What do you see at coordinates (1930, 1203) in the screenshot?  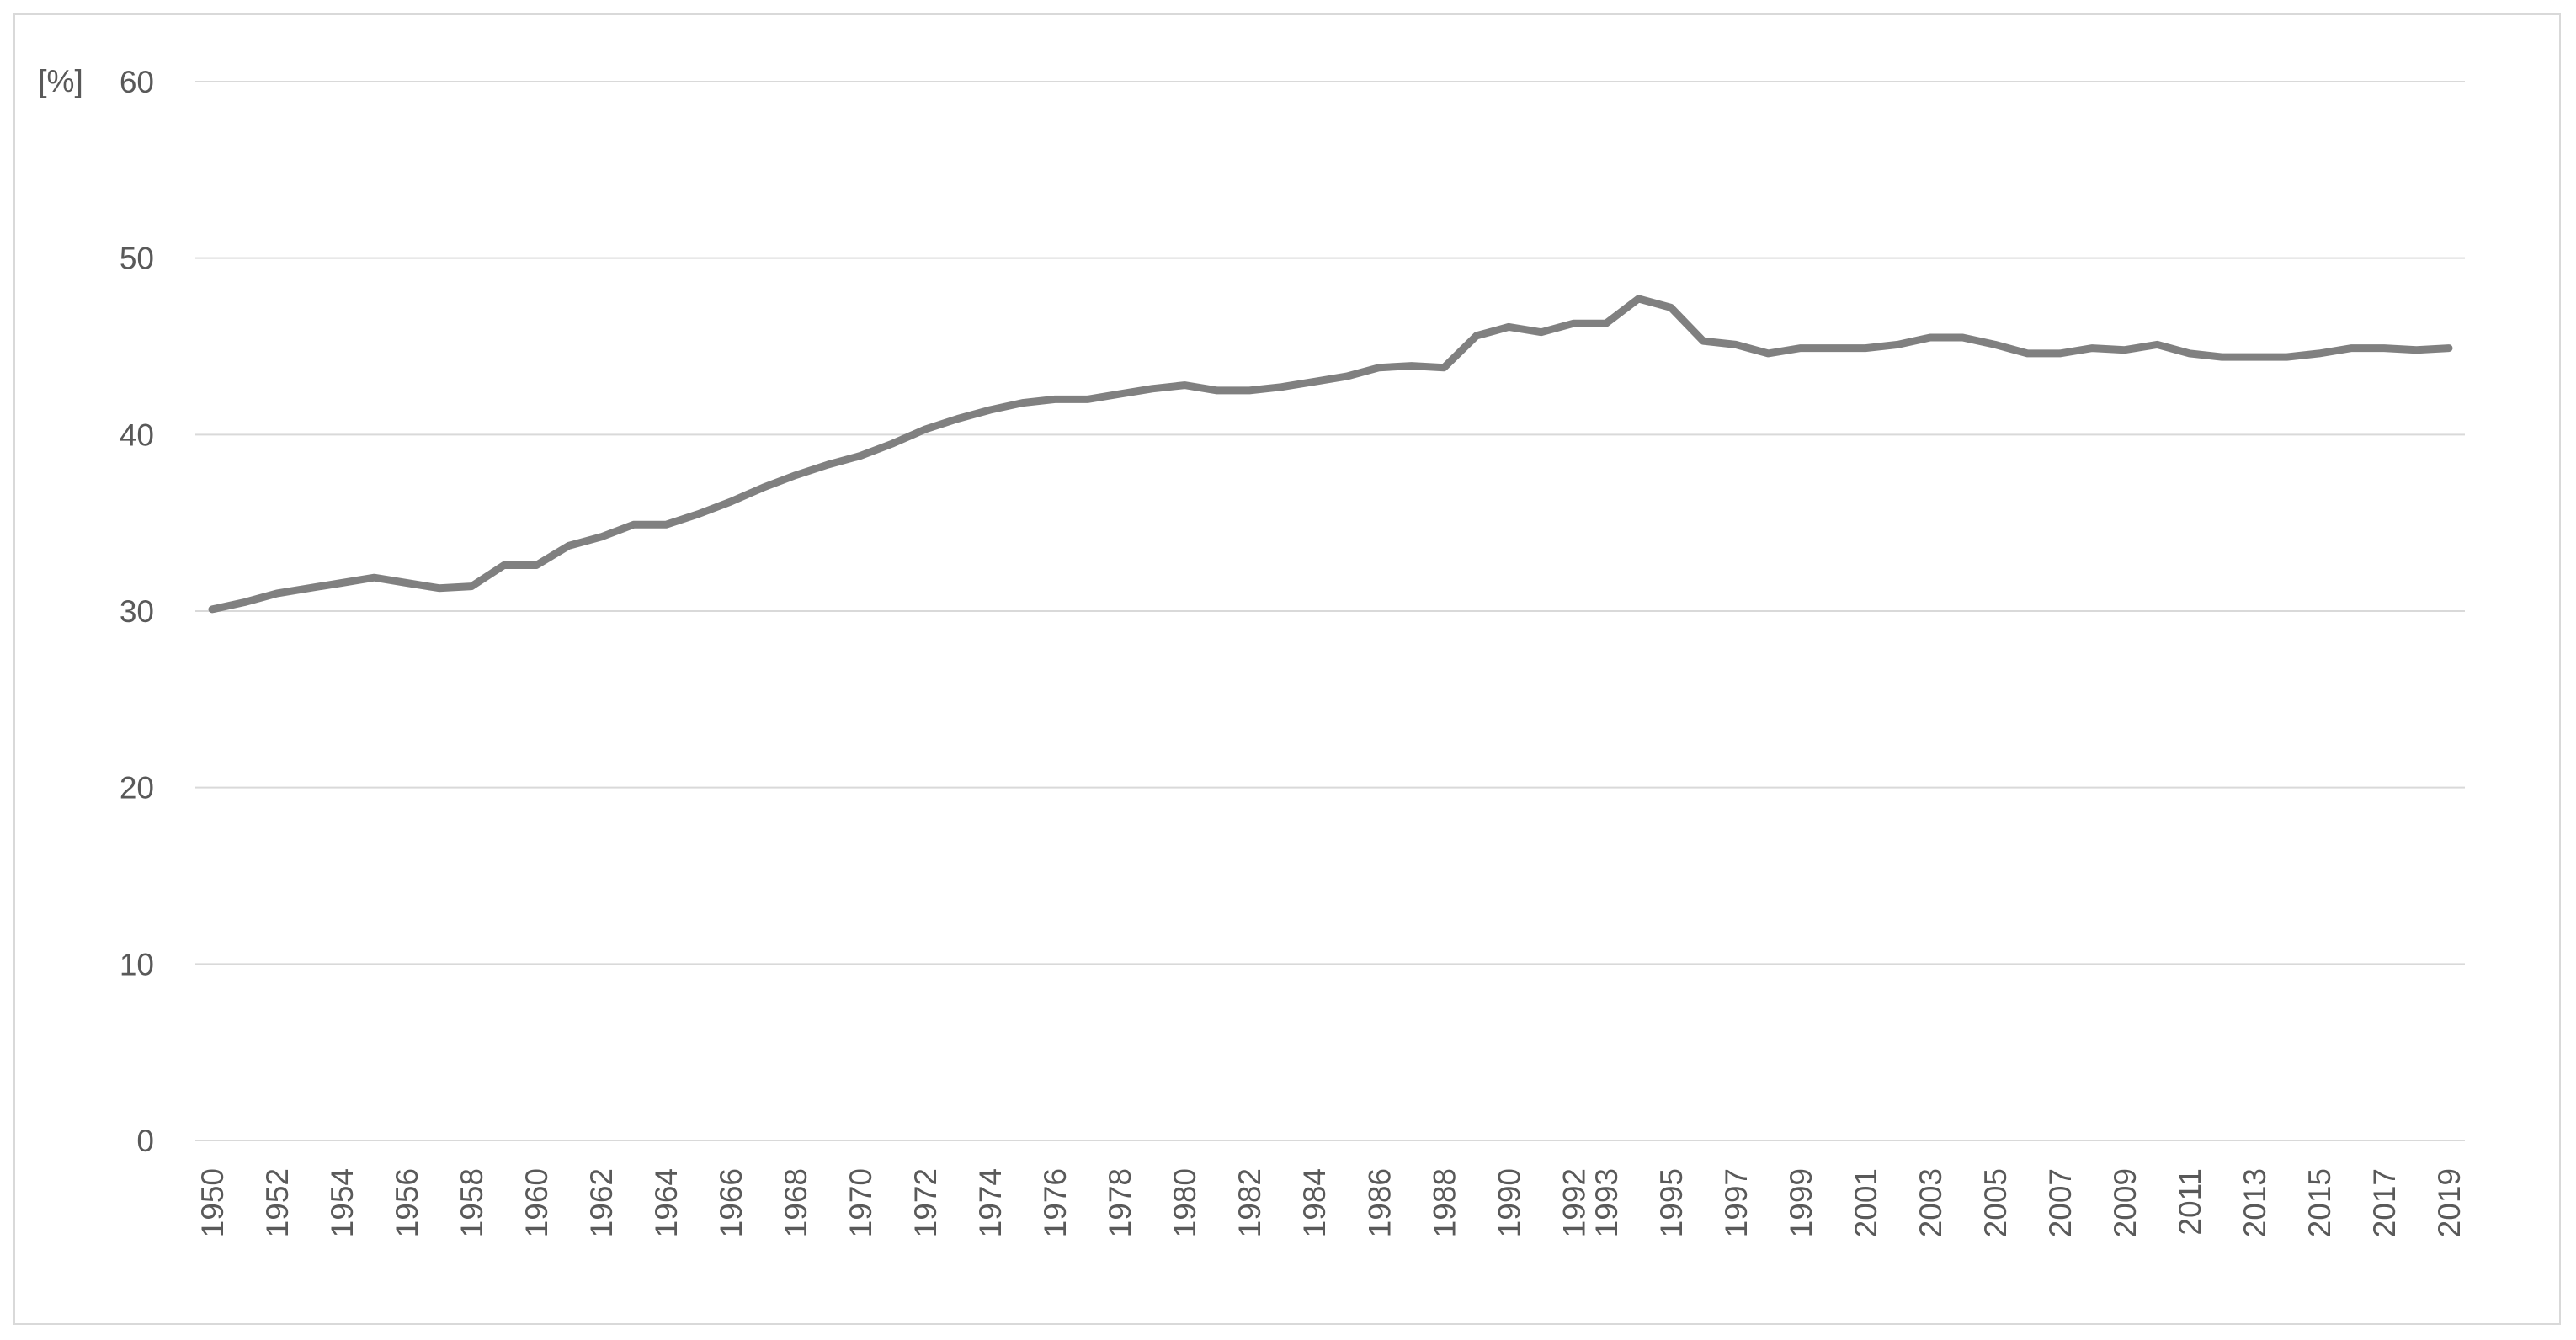 I see `x-tick-label: 2003` at bounding box center [1930, 1203].